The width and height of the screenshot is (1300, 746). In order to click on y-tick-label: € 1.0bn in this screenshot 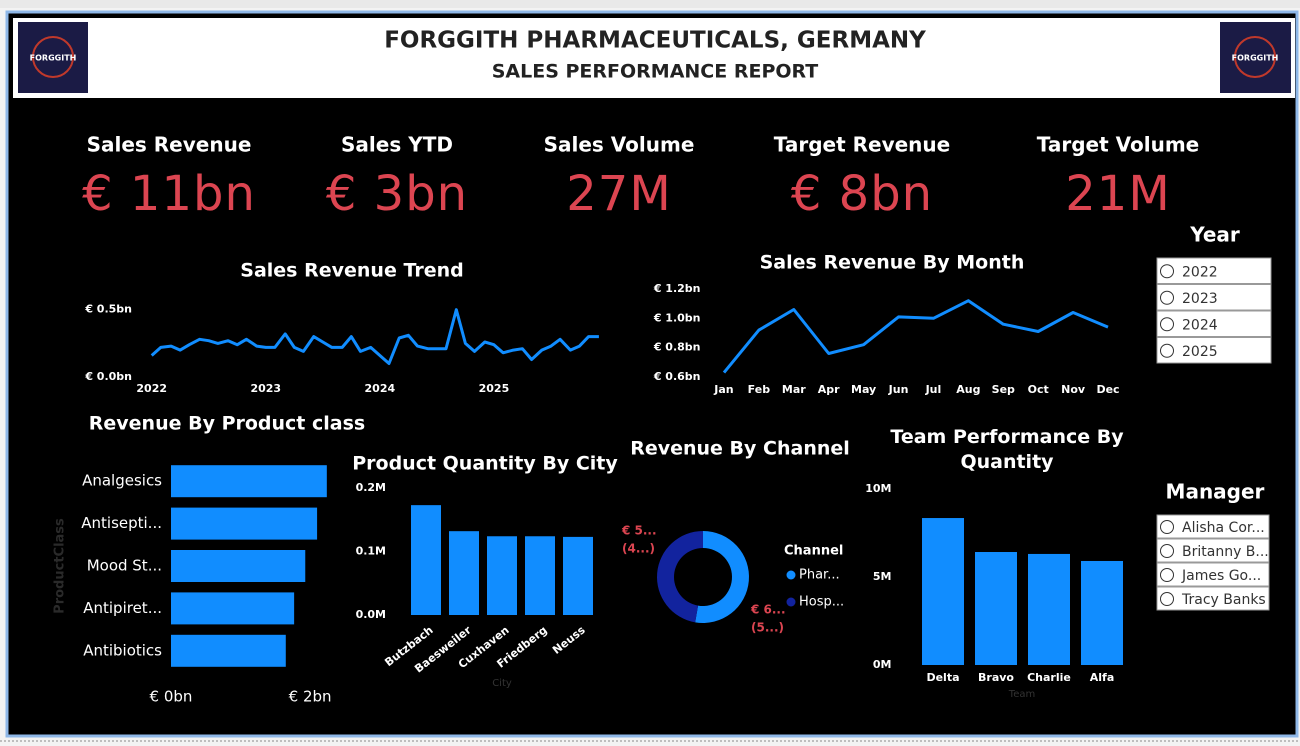, I will do `click(677, 317)`.